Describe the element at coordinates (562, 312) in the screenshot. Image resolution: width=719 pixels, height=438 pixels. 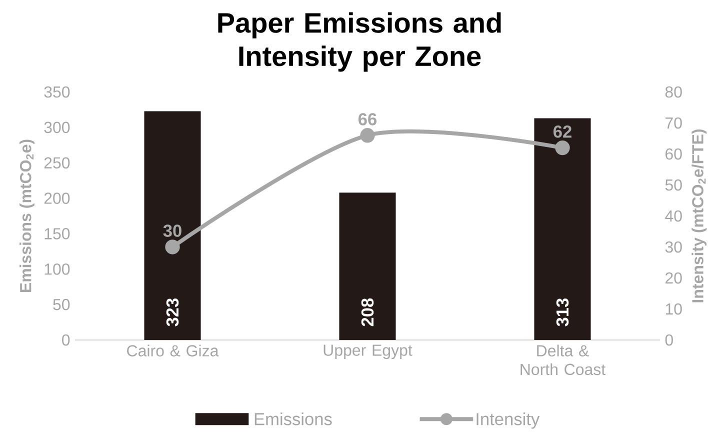
I see `data-label: 313` at that location.